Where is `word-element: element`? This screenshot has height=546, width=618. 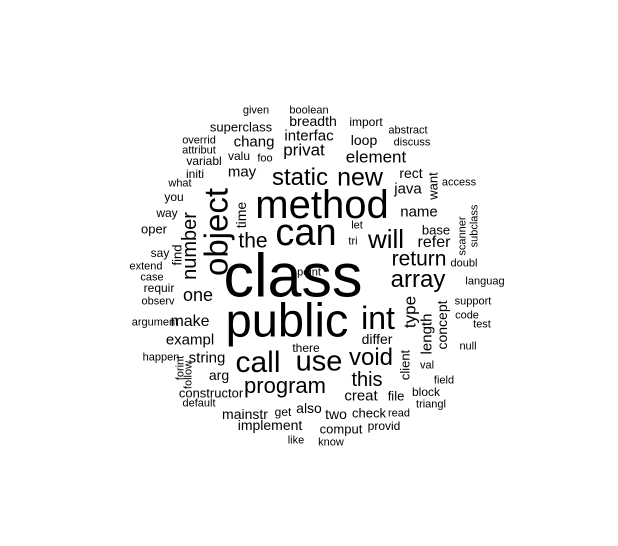 word-element: element is located at coordinates (376, 157).